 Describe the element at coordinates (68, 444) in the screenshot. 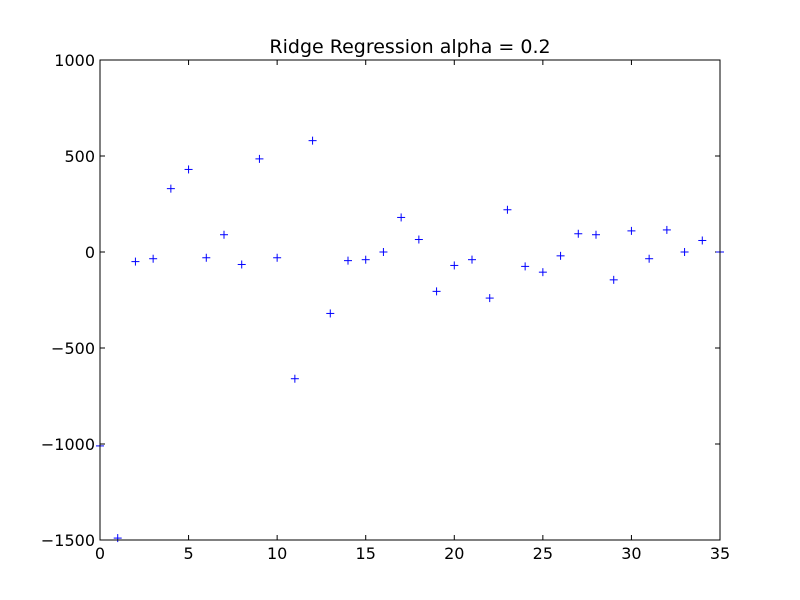

I see `y-tick-label: −1000` at that location.